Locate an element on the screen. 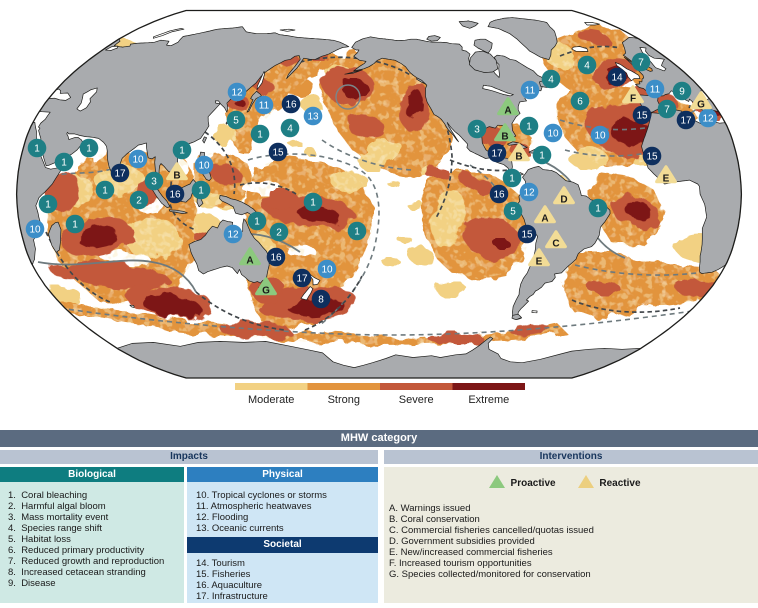 Image resolution: width=758 pixels, height=608 pixels. svg-text: Severe is located at coordinates (416, 400).